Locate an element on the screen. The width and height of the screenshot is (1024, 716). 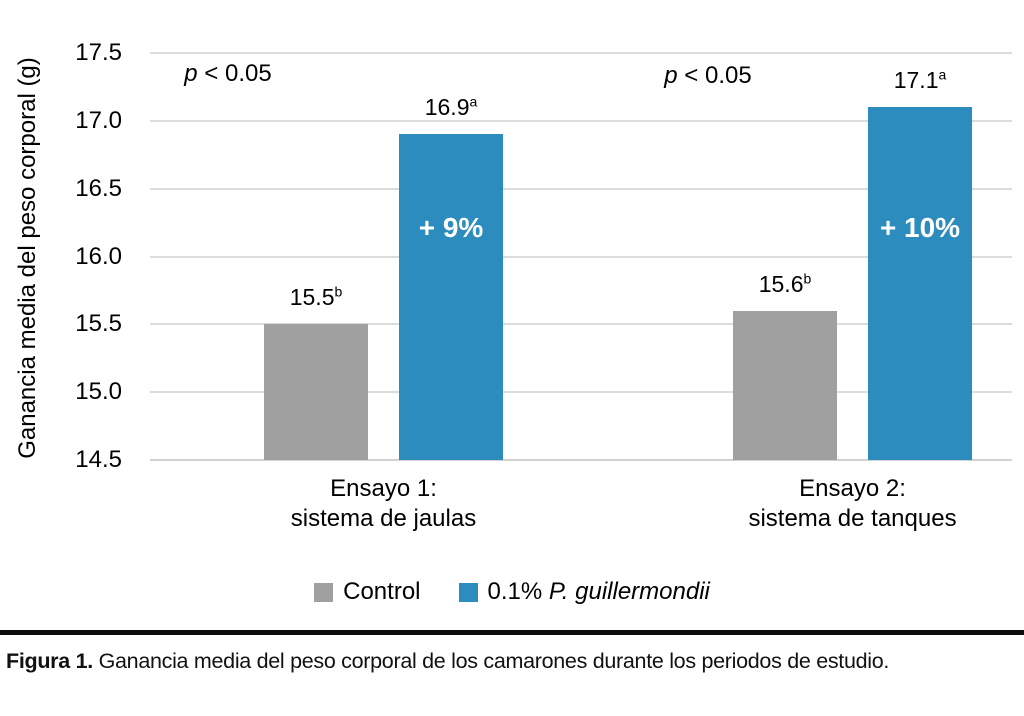
guillermondii-swatch-icon is located at coordinates (468, 592).